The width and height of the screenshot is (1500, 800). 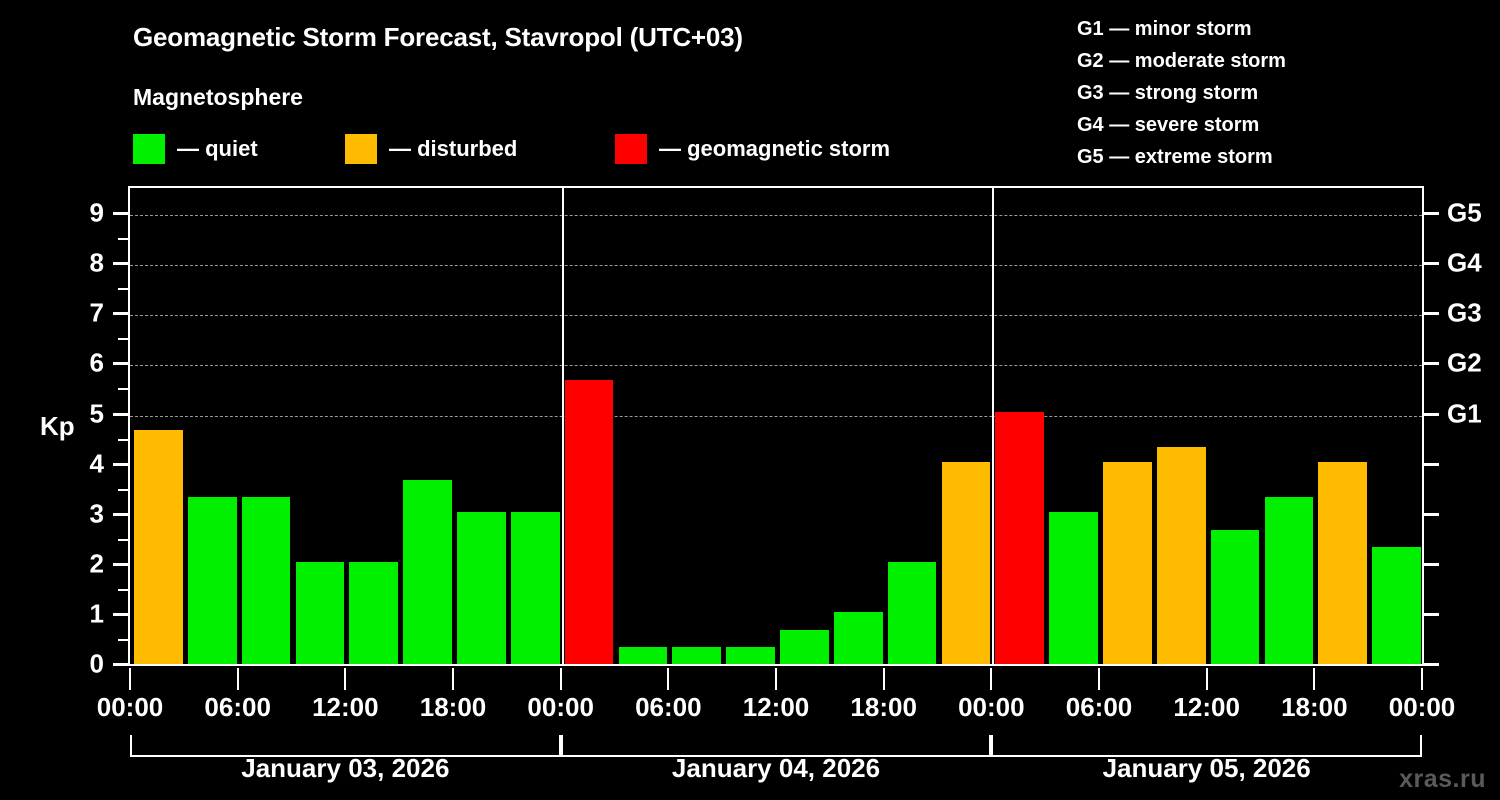 I want to click on g-tick-label-G2: G2, so click(x=1464, y=362).